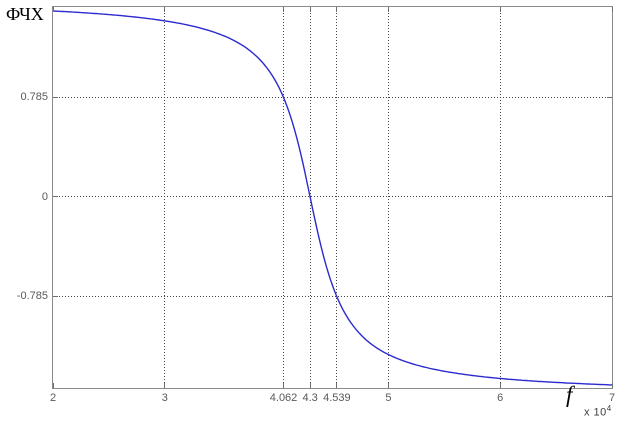 This screenshot has width=623, height=426. I want to click on x-axis-multiplier: x 104, so click(598, 411).